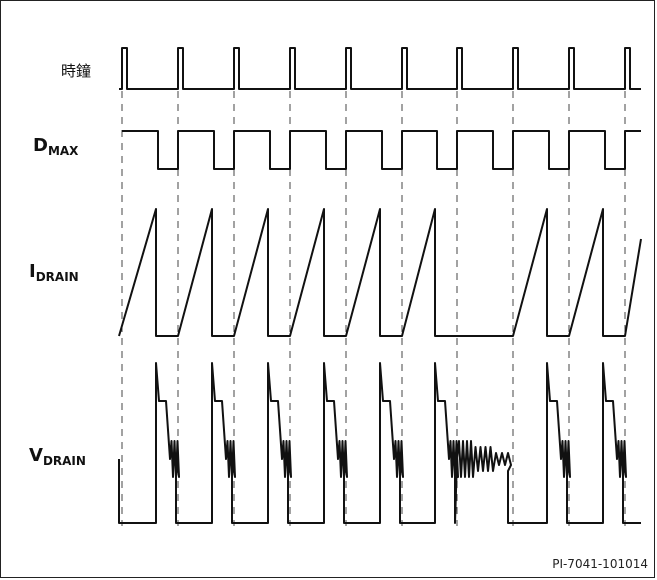 Image resolution: width=657 pixels, height=580 pixels. I want to click on vdrain-label-main: V, so click(36, 455).